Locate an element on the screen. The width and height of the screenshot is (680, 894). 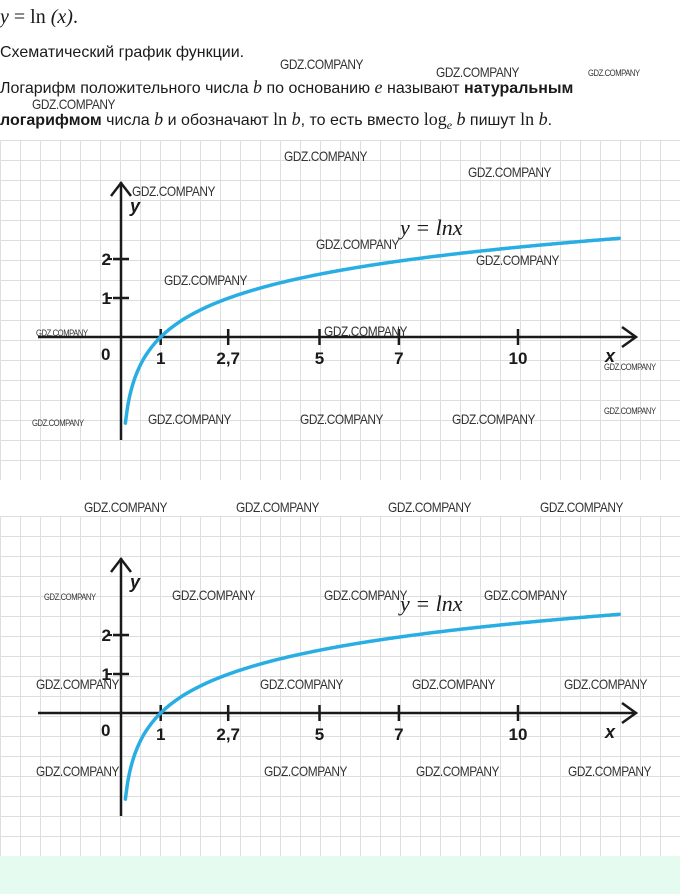
subtitle: Схематический график функции. is located at coordinates (122, 52).